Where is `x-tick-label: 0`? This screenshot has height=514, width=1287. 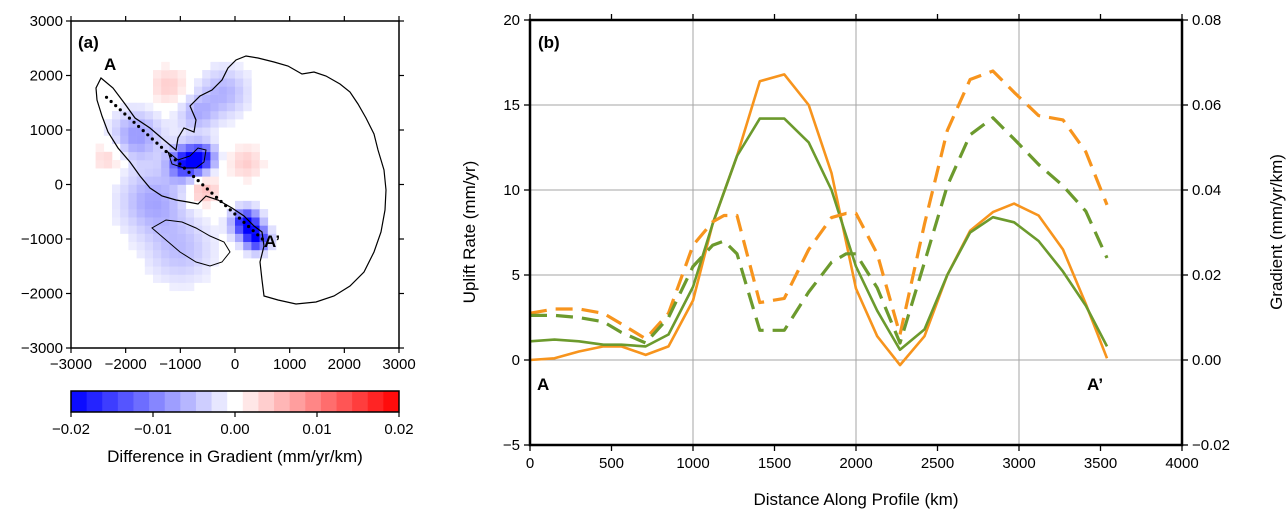 x-tick-label: 0 is located at coordinates (235, 364).